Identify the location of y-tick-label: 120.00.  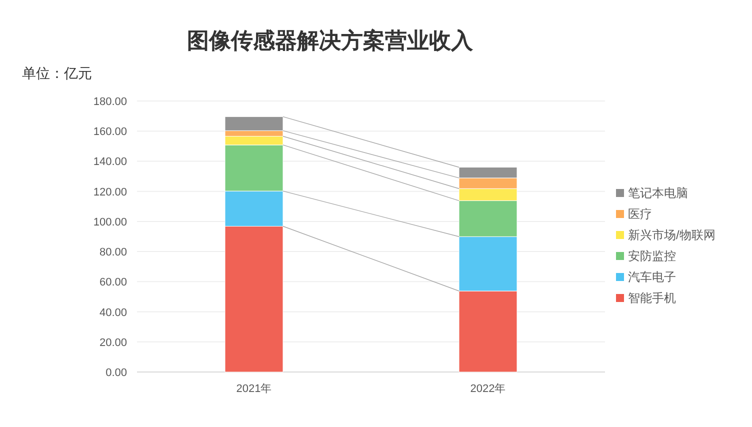
(110, 192).